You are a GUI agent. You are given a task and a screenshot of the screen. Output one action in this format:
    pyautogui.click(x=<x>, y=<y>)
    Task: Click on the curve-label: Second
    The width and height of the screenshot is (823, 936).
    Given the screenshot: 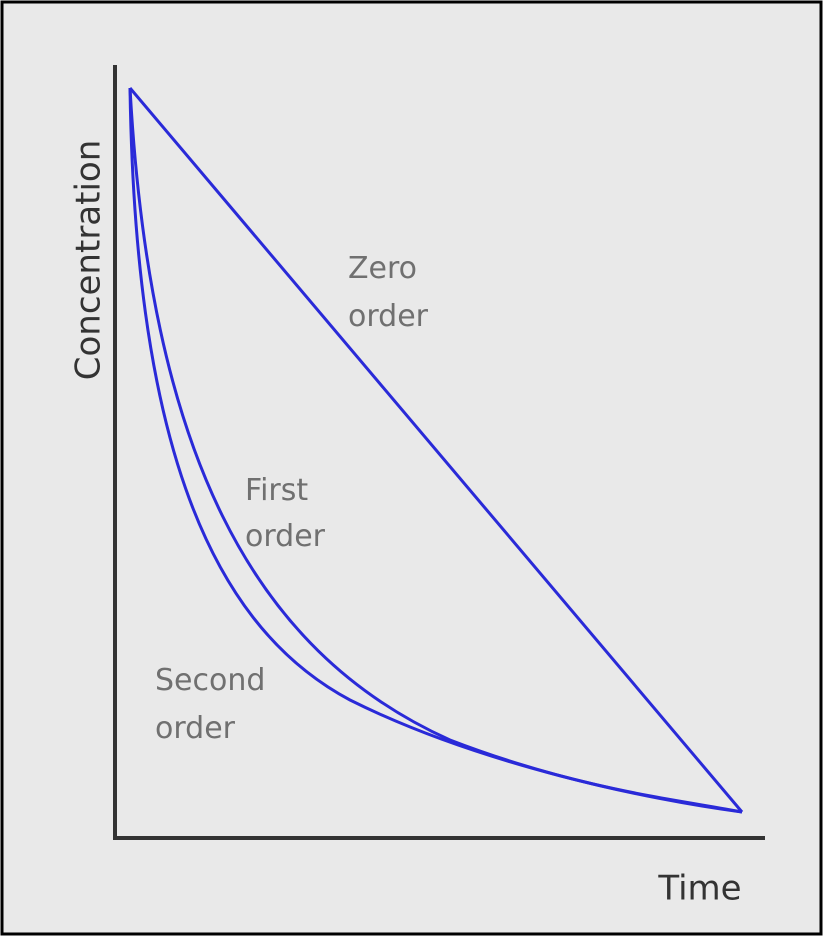 What is the action you would take?
    pyautogui.click(x=210, y=680)
    